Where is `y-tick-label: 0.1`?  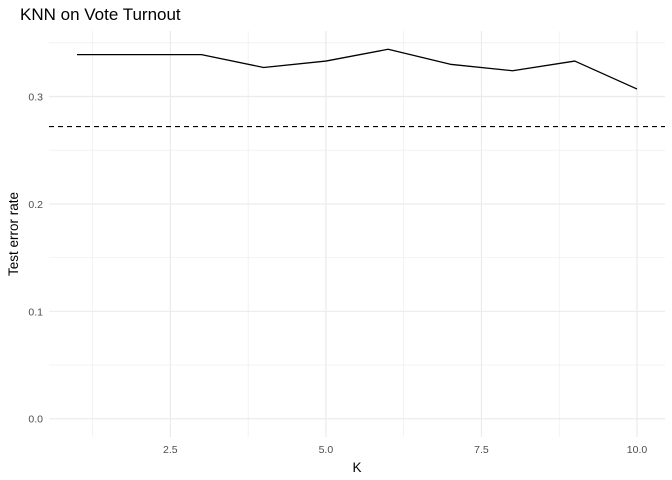 y-tick-label: 0.1 is located at coordinates (35, 312).